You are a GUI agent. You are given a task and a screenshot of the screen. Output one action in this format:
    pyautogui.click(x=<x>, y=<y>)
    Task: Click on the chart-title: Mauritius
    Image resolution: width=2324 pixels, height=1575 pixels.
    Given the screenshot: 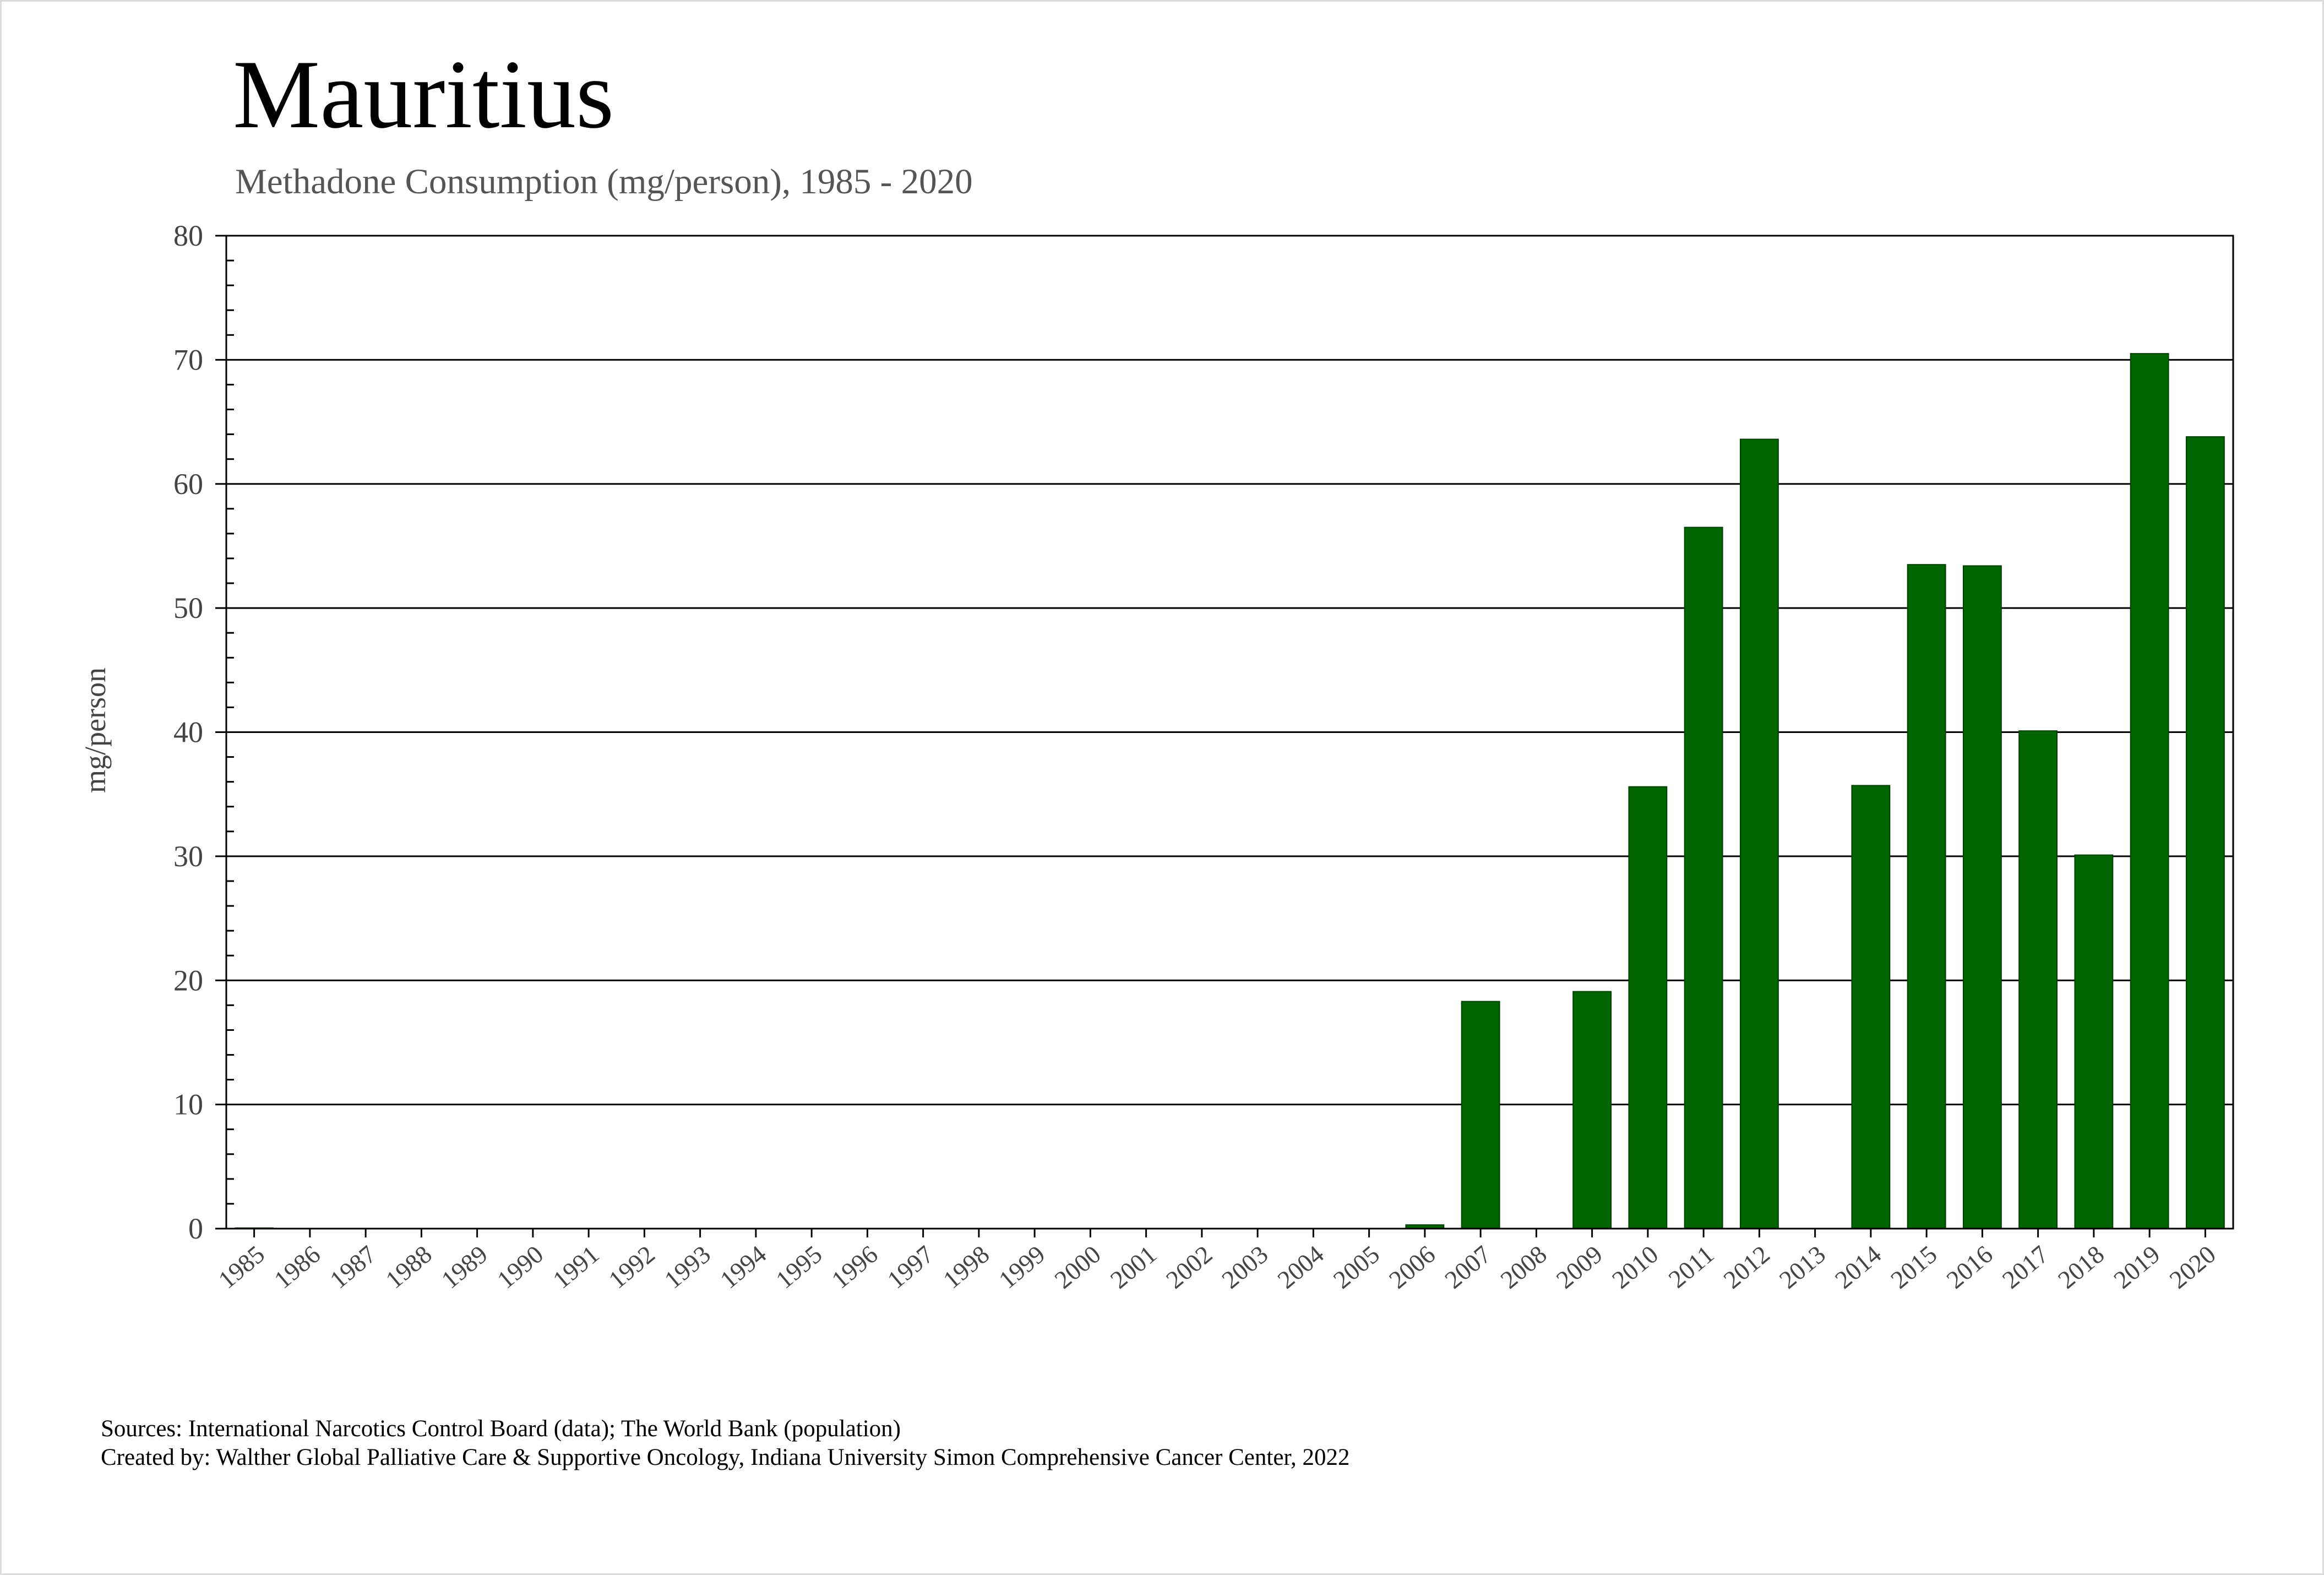 What is the action you would take?
    pyautogui.click(x=424, y=94)
    